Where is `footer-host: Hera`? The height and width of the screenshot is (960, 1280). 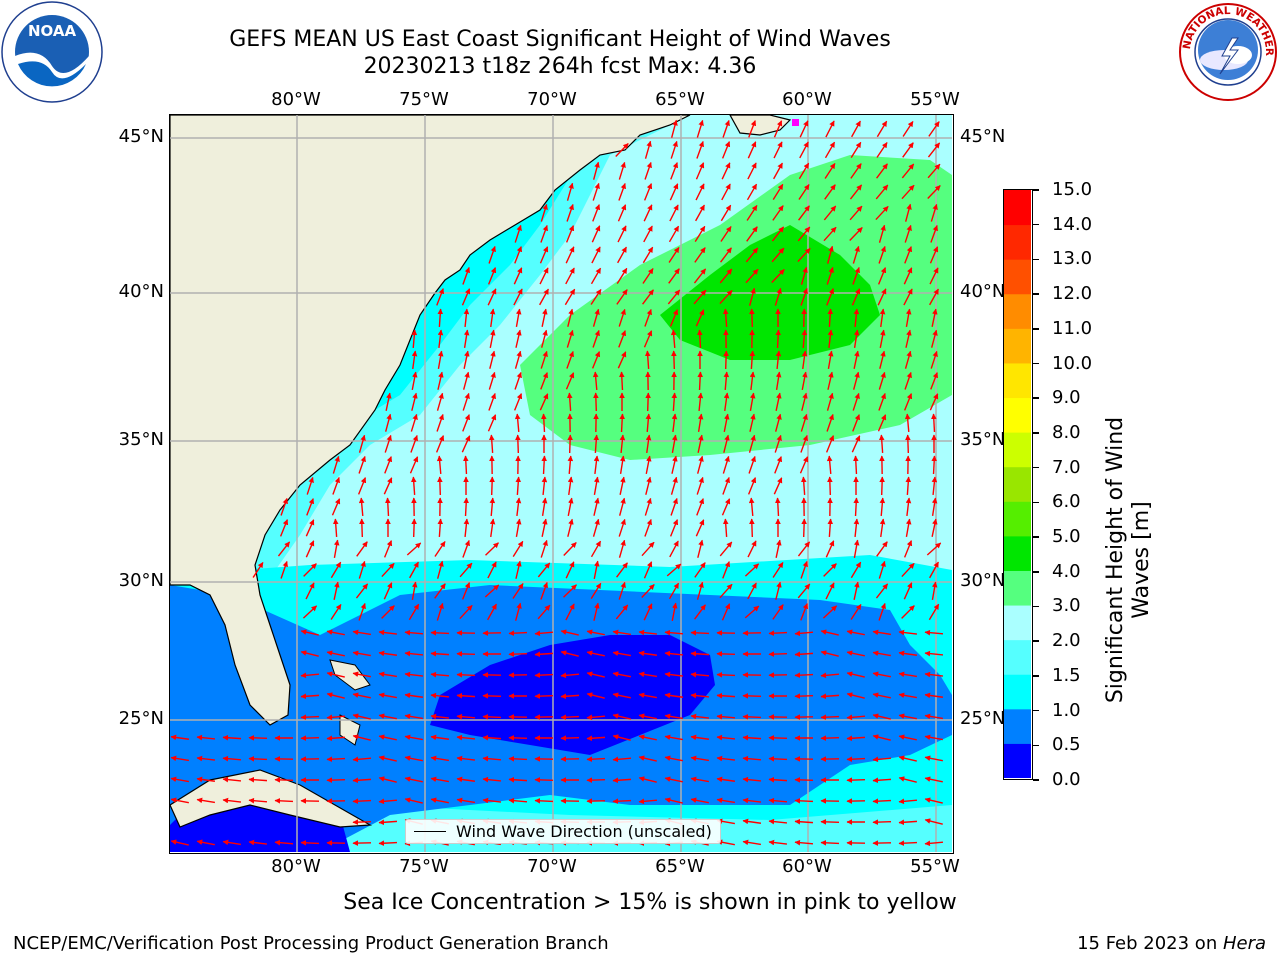 footer-host: Hera is located at coordinates (1244, 943).